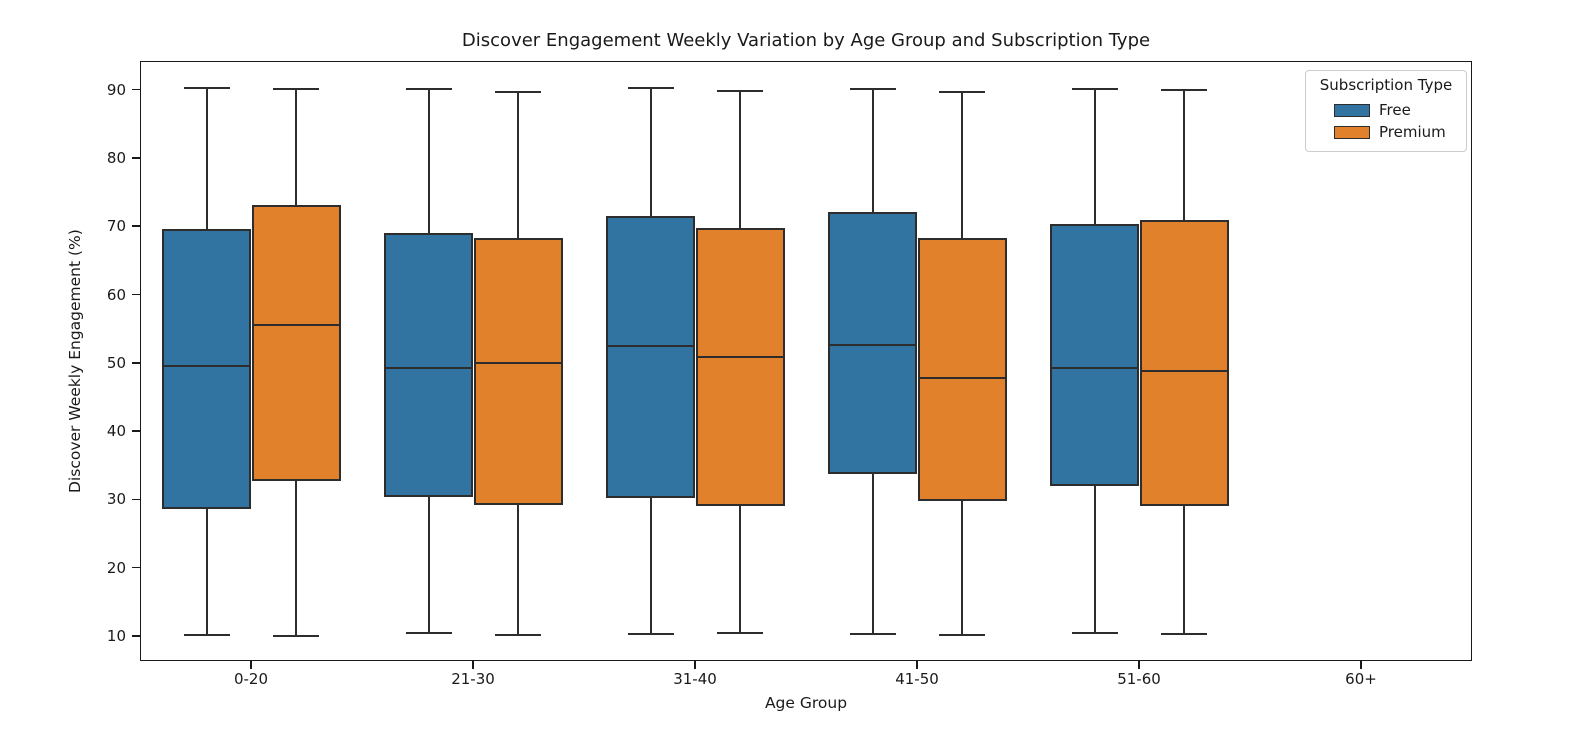 This screenshot has height=742, width=1585. I want to click on x-axis-label: Age Group, so click(806, 703).